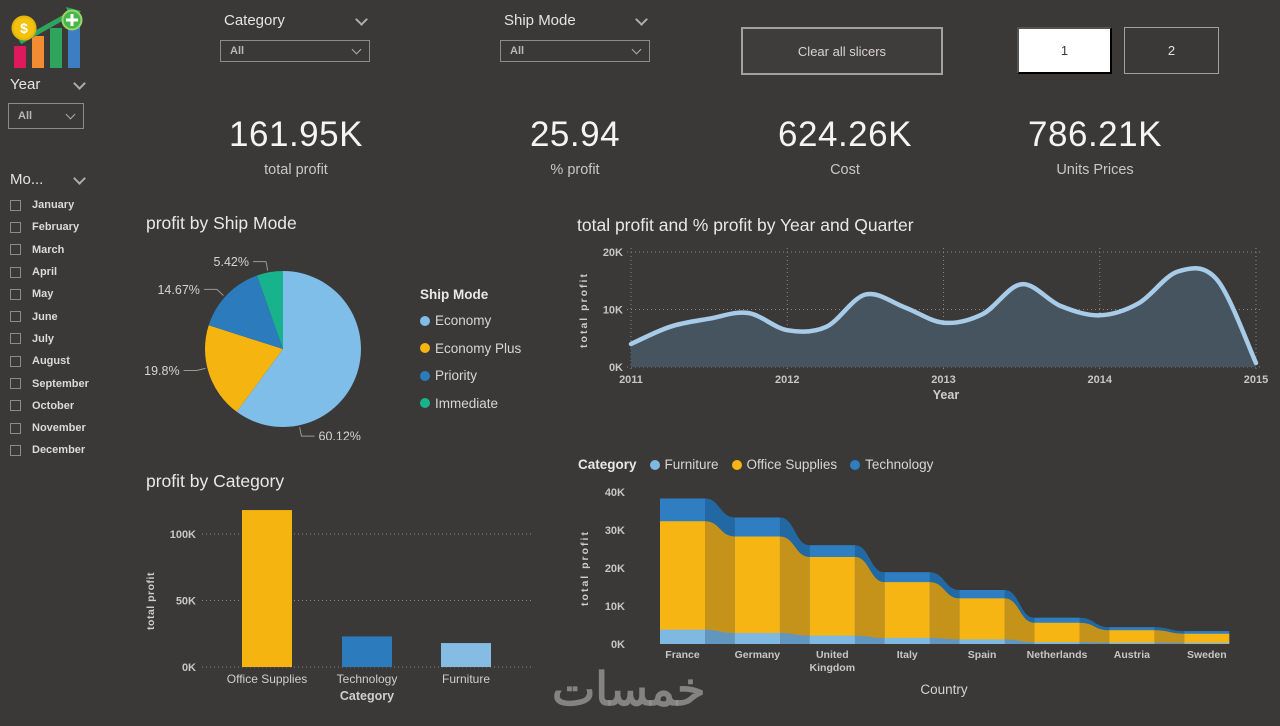  Describe the element at coordinates (178, 290) in the screenshot. I see `svg-text: 14.67%` at that location.